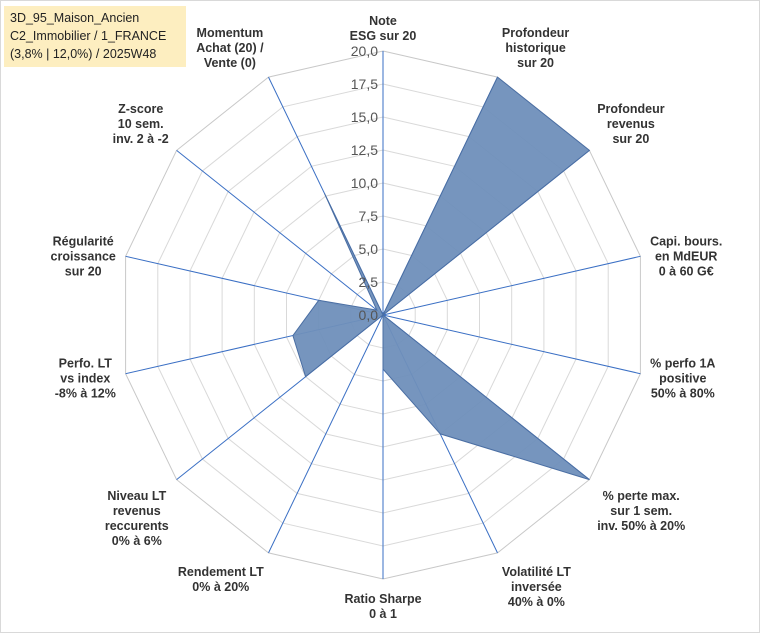 Image resolution: width=760 pixels, height=633 pixels. I want to click on tick-label: 15,0, so click(364, 117).